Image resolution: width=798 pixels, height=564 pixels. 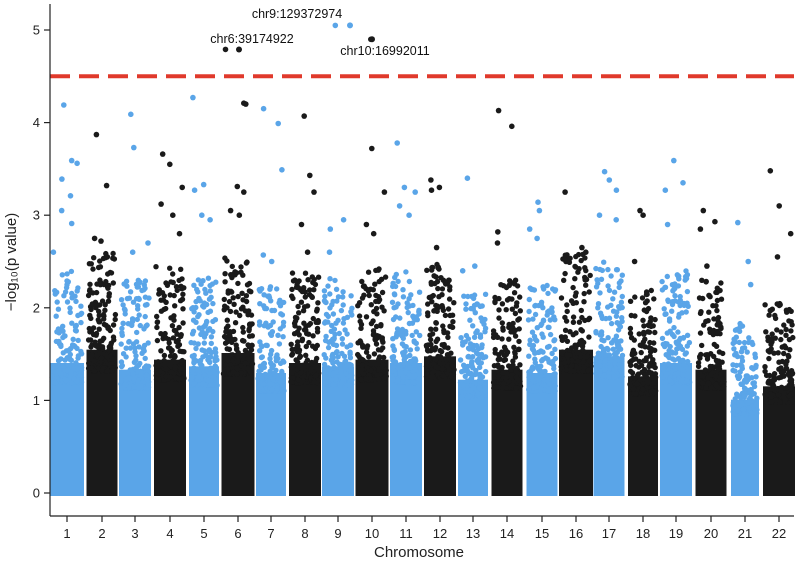 What do you see at coordinates (251, 39) in the screenshot?
I see `hit-annotation-label: chr6:39174922` at bounding box center [251, 39].